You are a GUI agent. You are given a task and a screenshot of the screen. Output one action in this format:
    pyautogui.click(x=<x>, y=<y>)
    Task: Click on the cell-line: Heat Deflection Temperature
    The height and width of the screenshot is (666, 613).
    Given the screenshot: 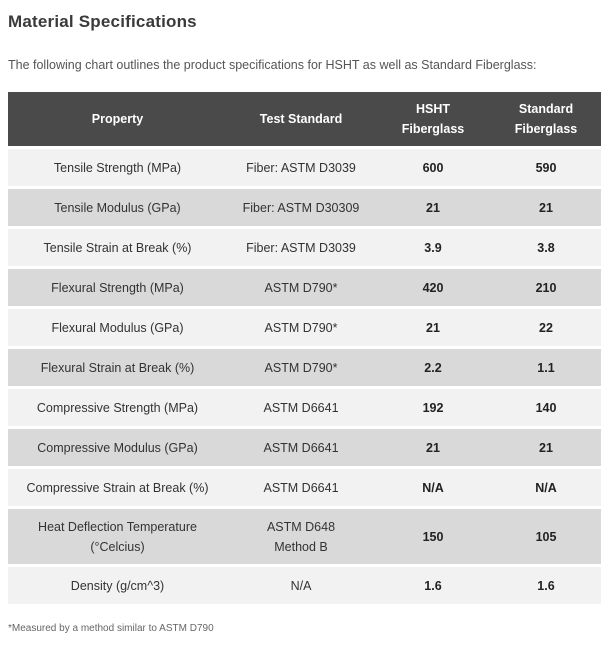 What is the action you would take?
    pyautogui.click(x=117, y=526)
    